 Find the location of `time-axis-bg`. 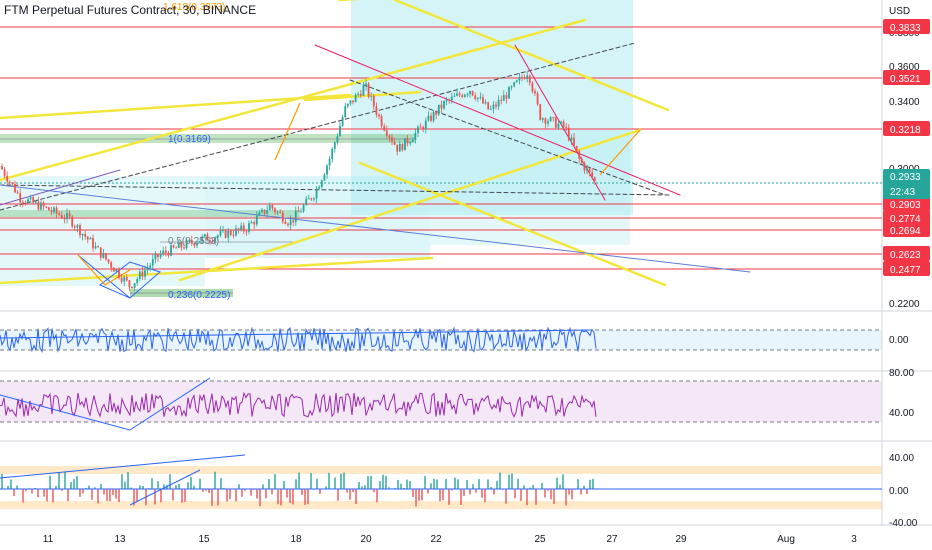

time-axis-bg is located at coordinates (466, 538).